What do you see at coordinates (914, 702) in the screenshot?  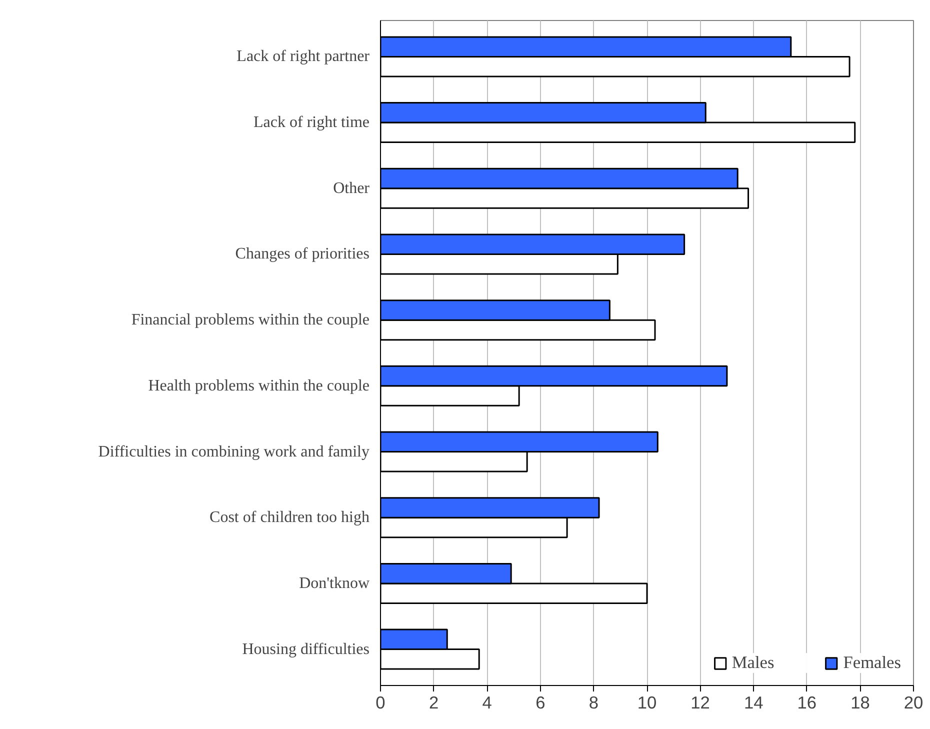 I see `x-tick-label: 20` at bounding box center [914, 702].